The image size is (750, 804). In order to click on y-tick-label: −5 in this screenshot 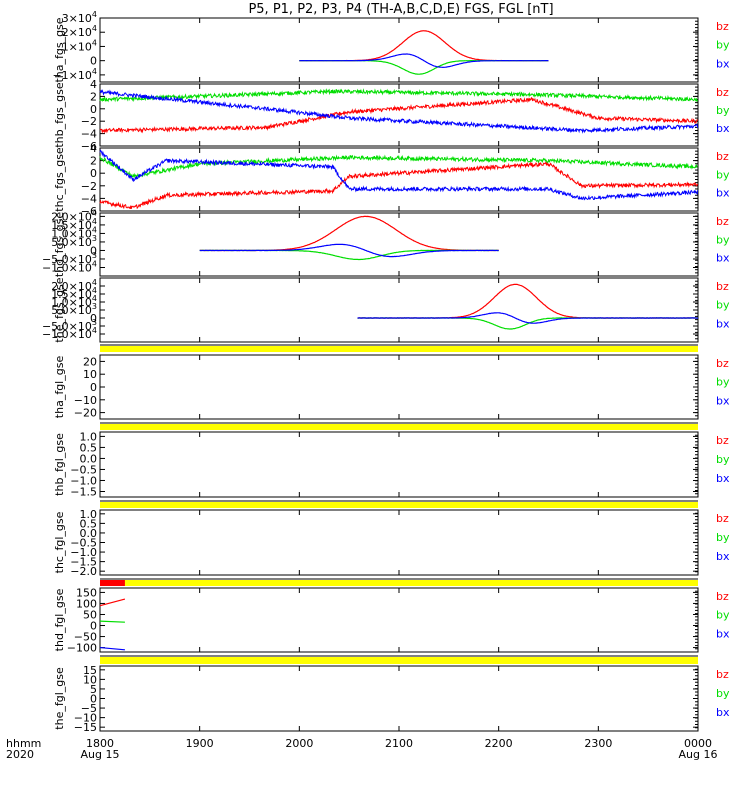, I will do `click(89, 708)`.